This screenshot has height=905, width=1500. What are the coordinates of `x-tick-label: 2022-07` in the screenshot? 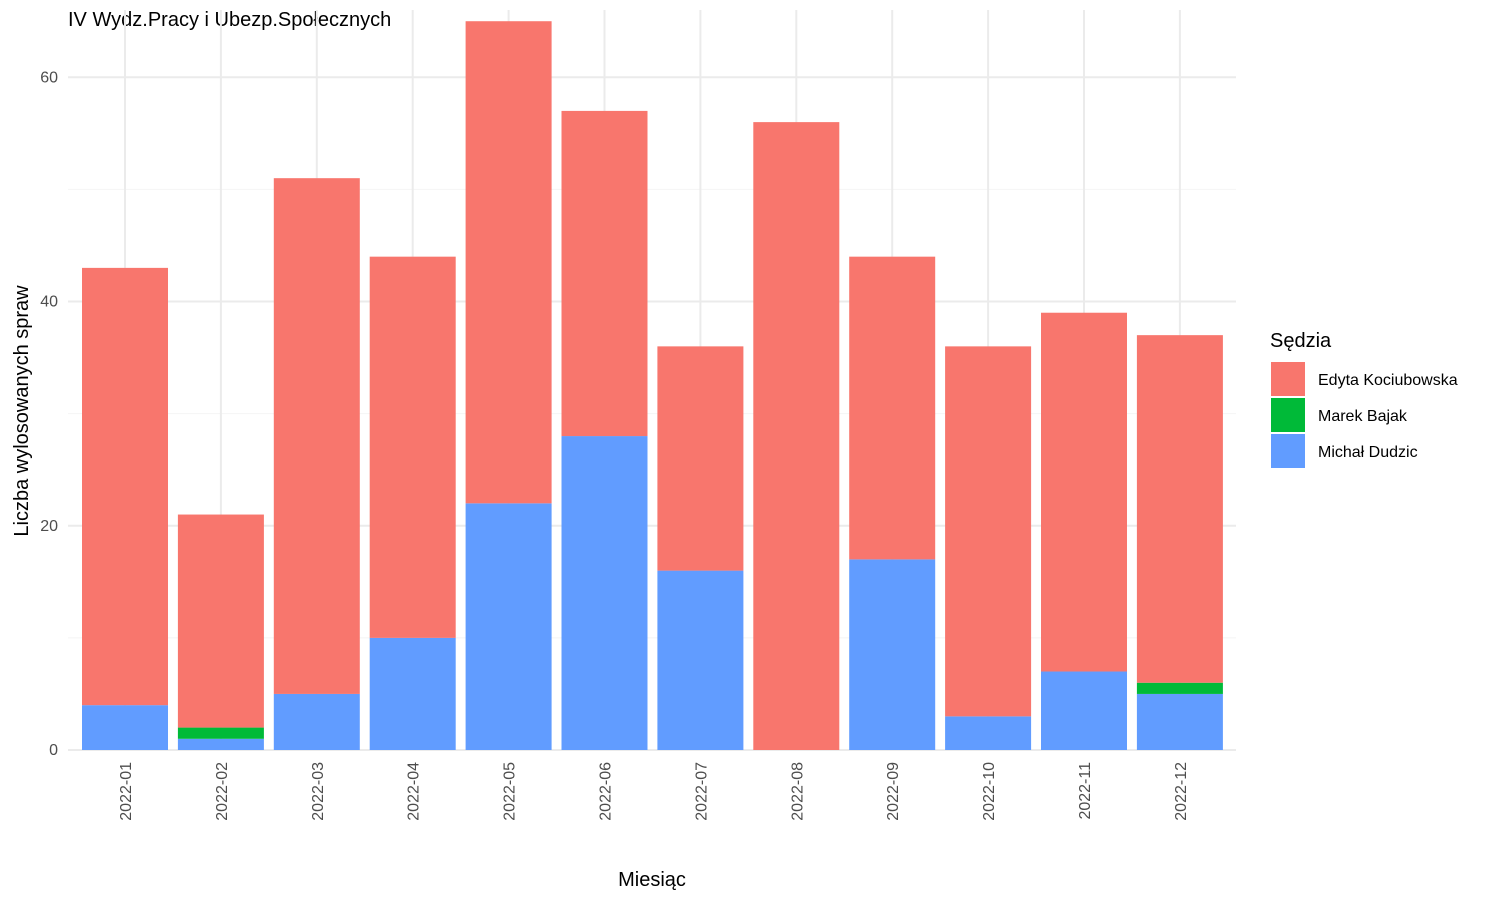 It's located at (701, 791).